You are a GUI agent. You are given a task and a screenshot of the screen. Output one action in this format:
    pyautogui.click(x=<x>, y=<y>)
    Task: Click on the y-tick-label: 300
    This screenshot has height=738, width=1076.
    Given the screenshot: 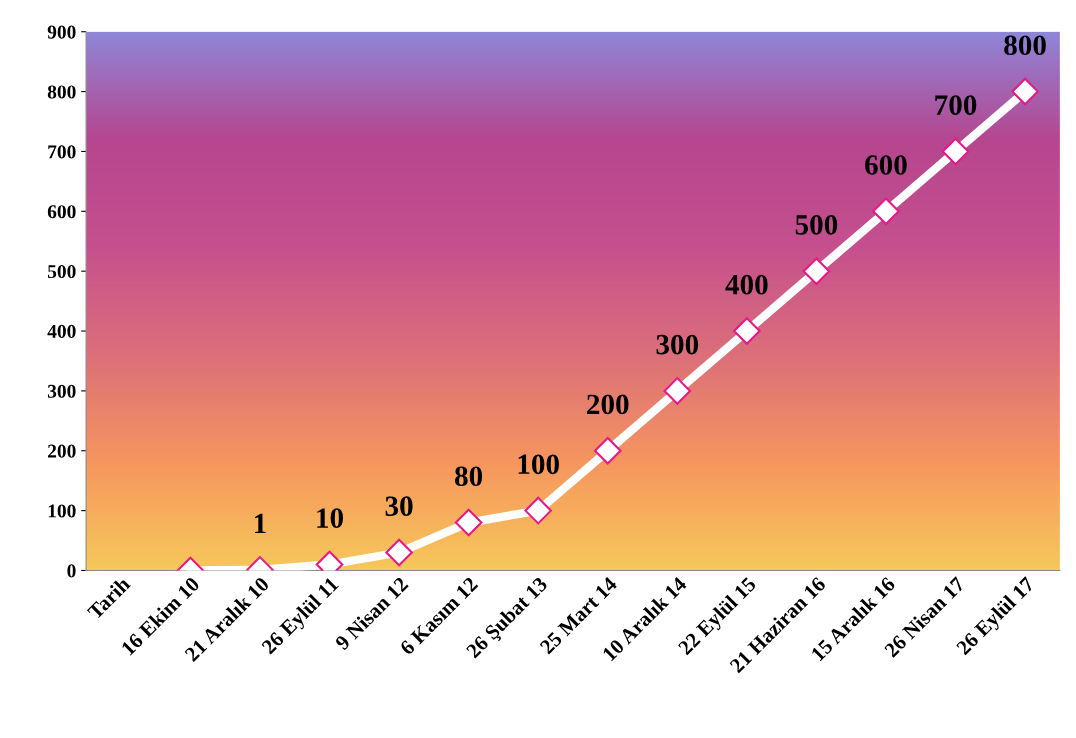 What is the action you would take?
    pyautogui.click(x=61, y=391)
    